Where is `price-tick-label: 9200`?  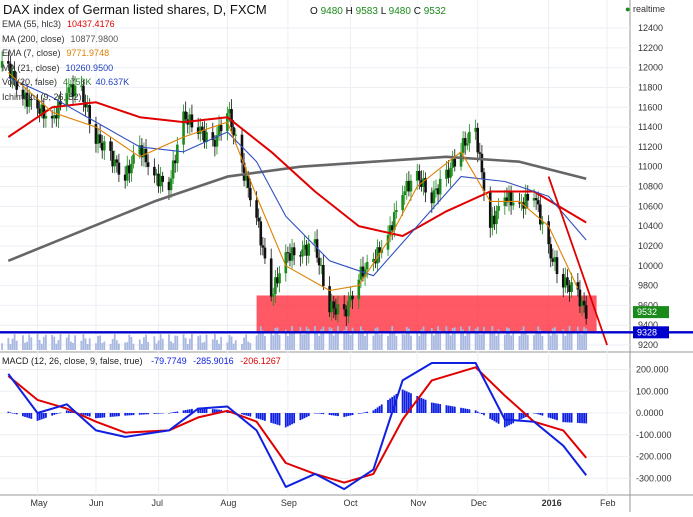
price-tick-label: 9200 is located at coordinates (648, 345).